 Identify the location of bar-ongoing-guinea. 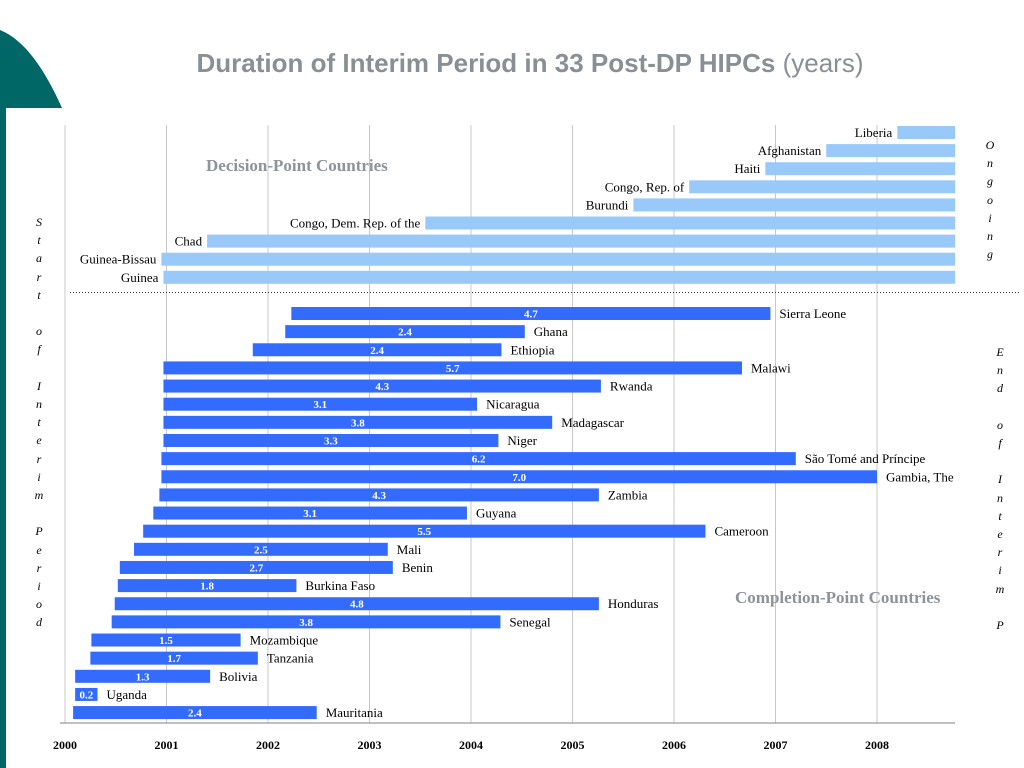
(559, 277).